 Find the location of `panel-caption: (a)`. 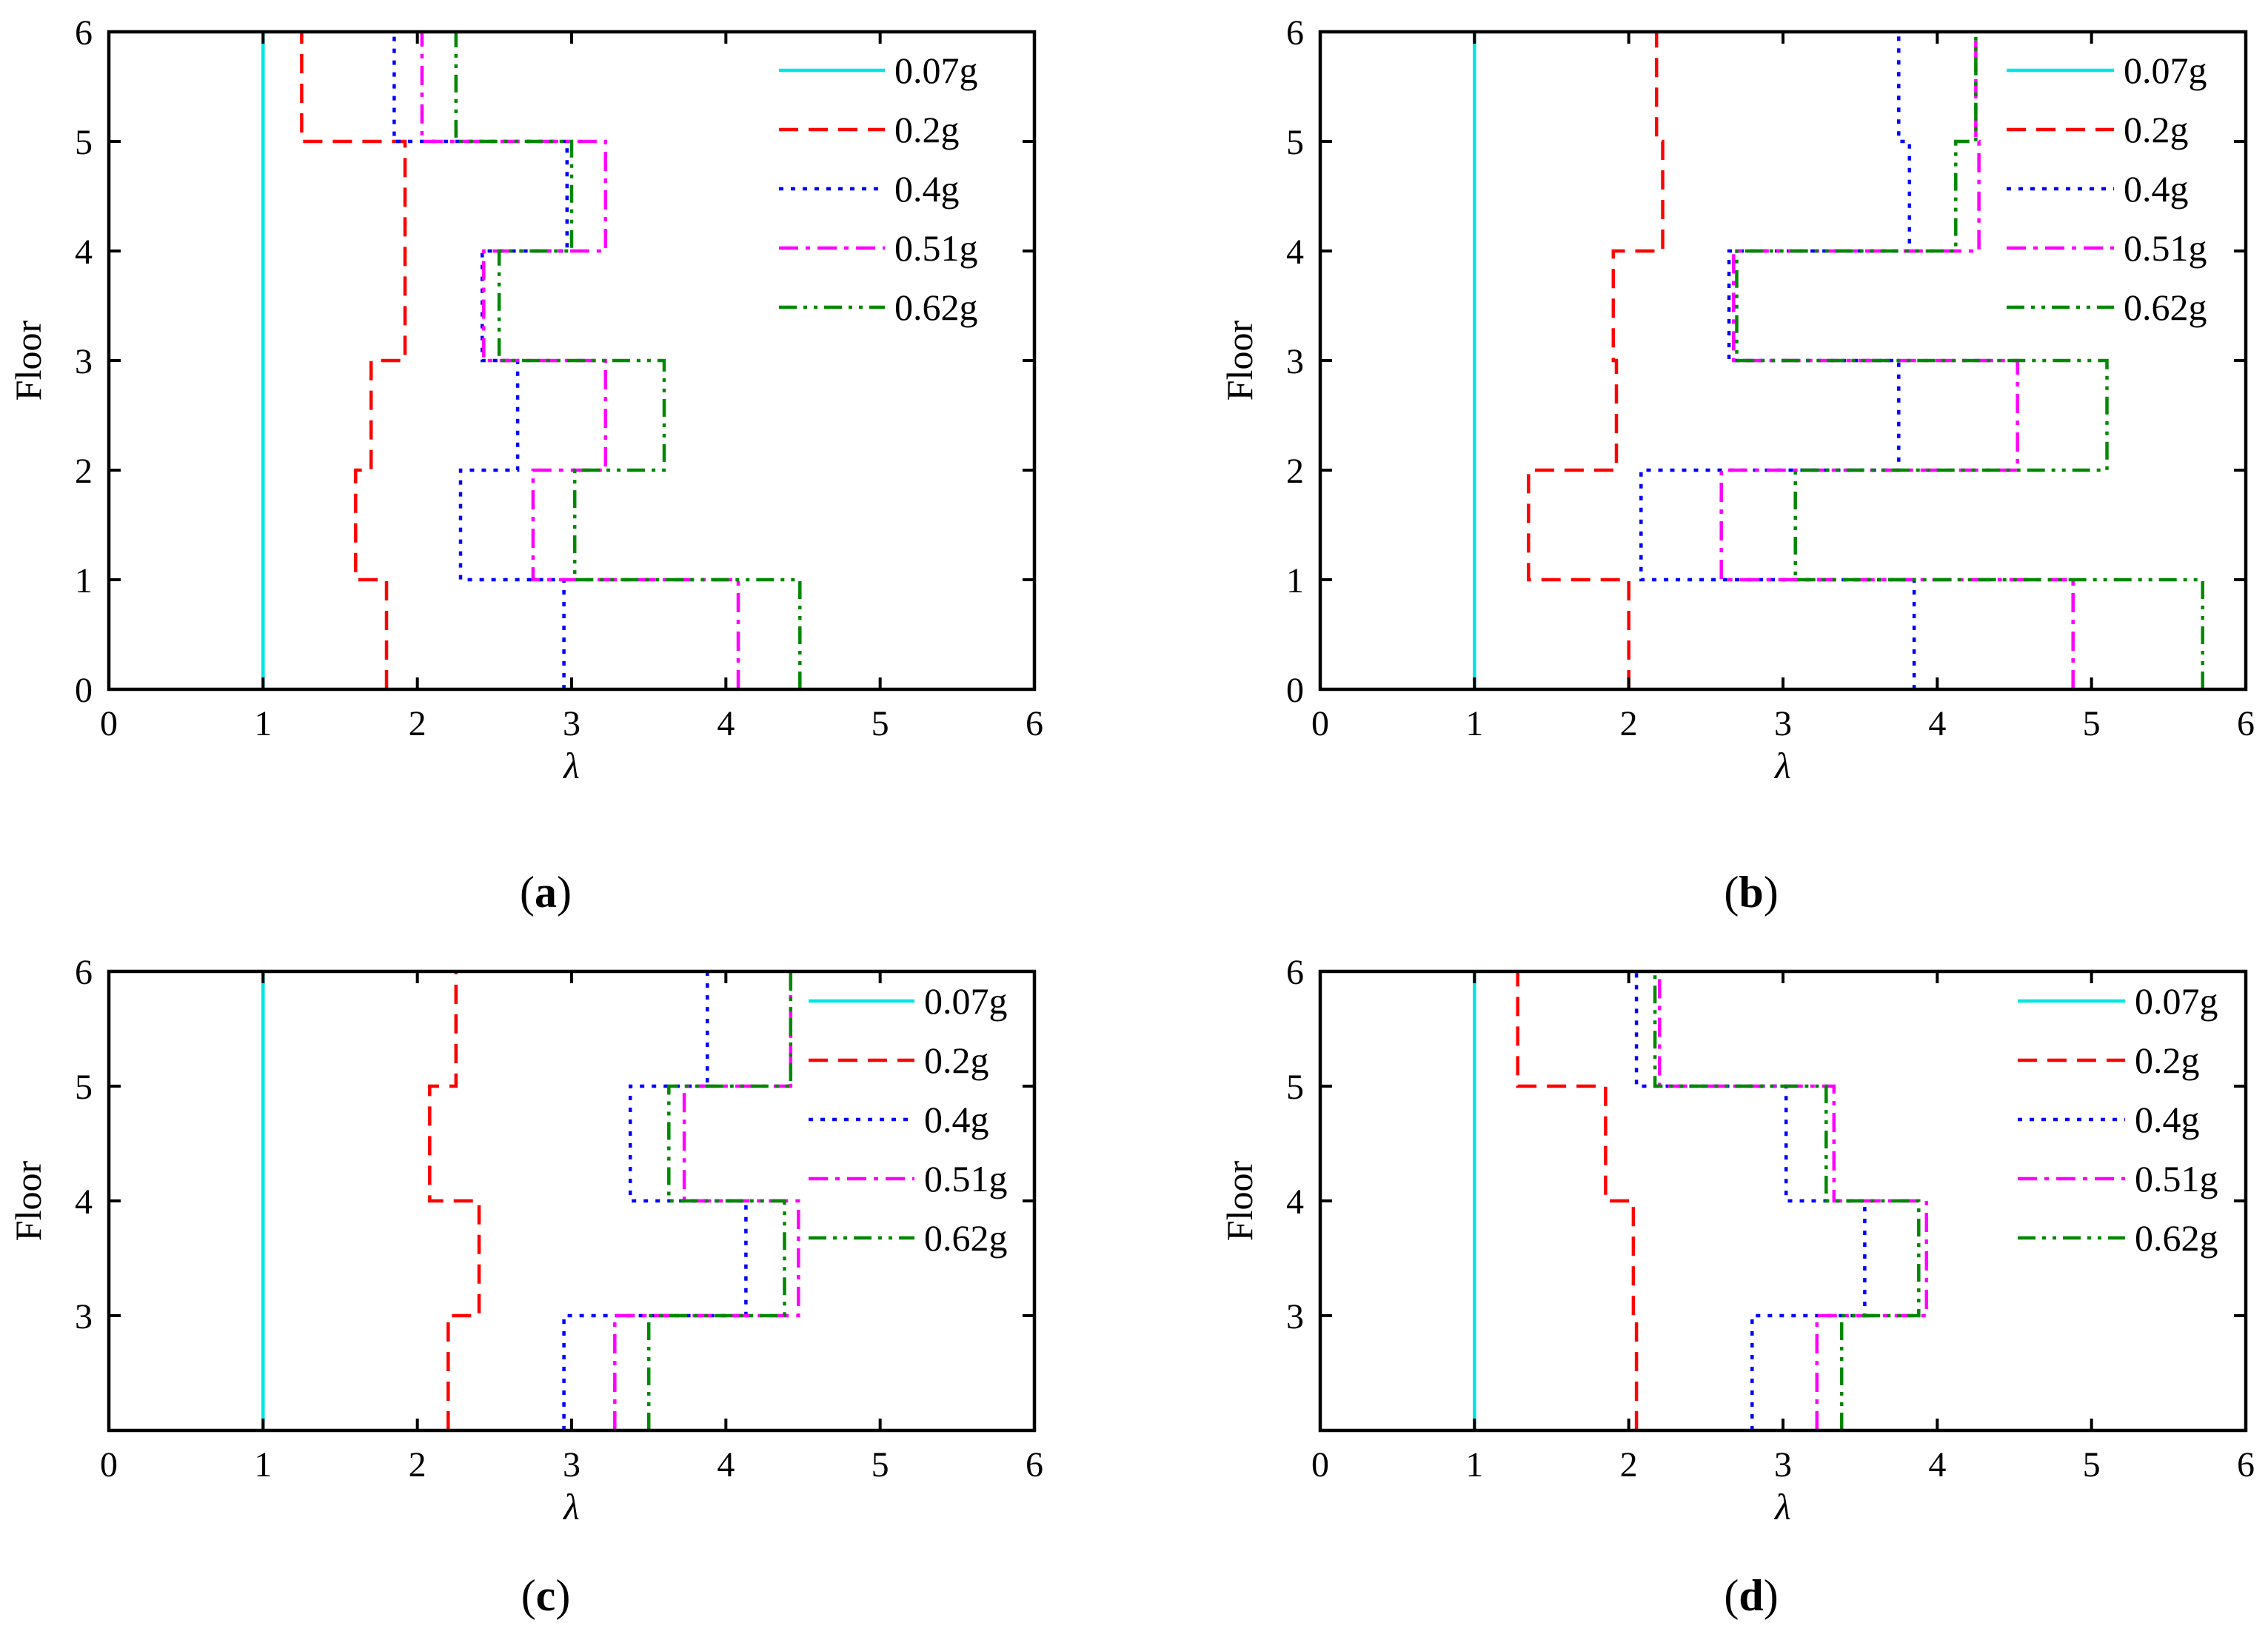

panel-caption: (a) is located at coordinates (546, 892).